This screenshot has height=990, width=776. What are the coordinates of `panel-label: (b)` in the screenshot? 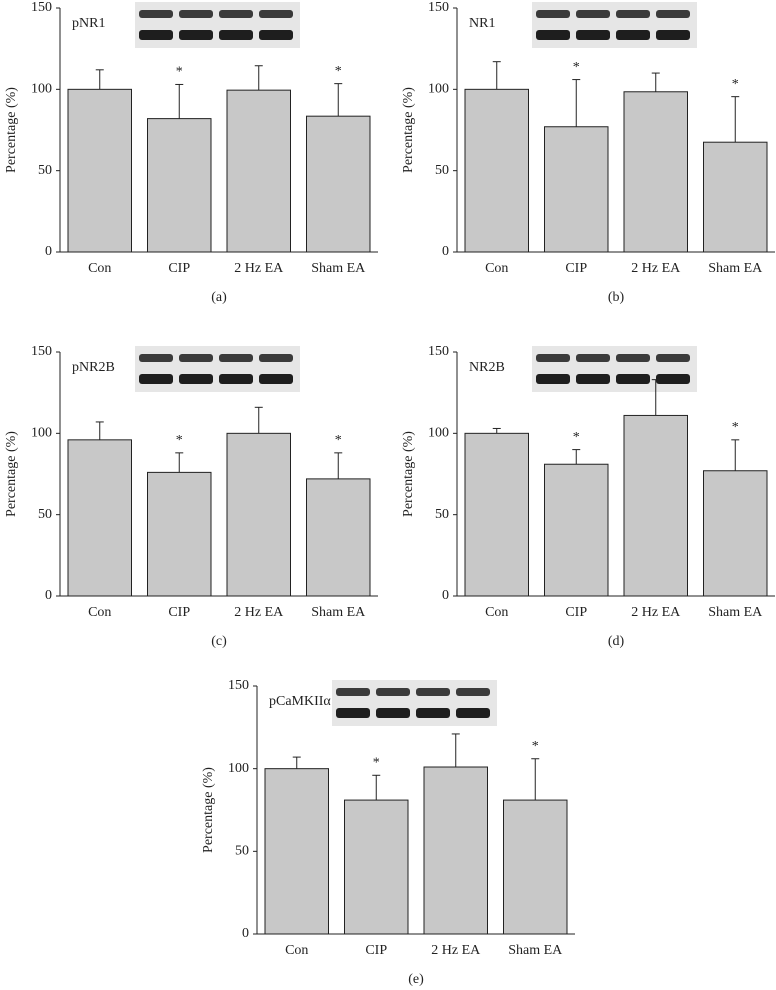 It's located at (616, 297).